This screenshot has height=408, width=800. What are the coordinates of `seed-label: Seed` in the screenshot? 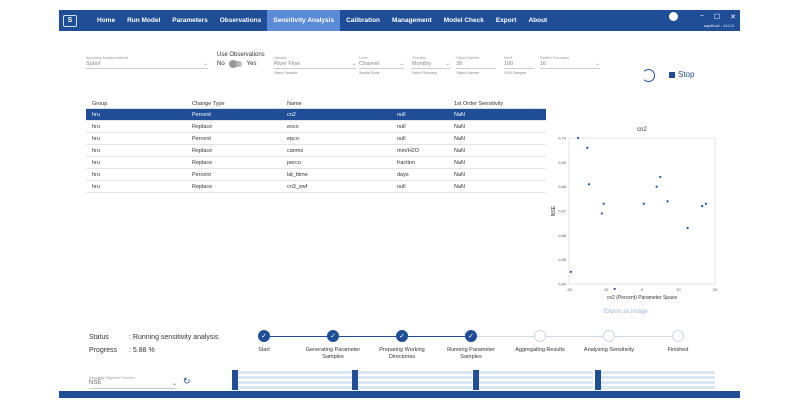 It's located at (508, 58).